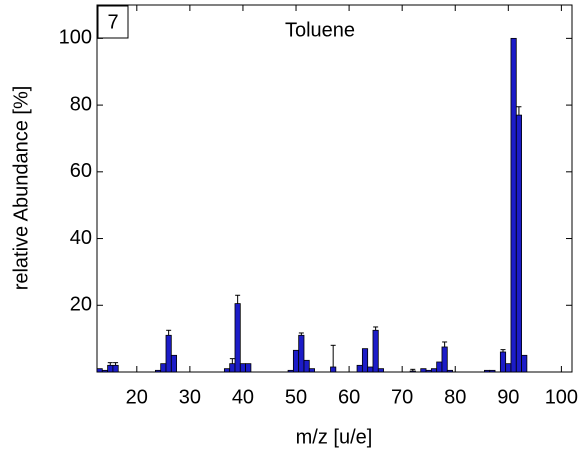  Describe the element at coordinates (137, 397) in the screenshot. I see `x-tick-label: 20` at that location.